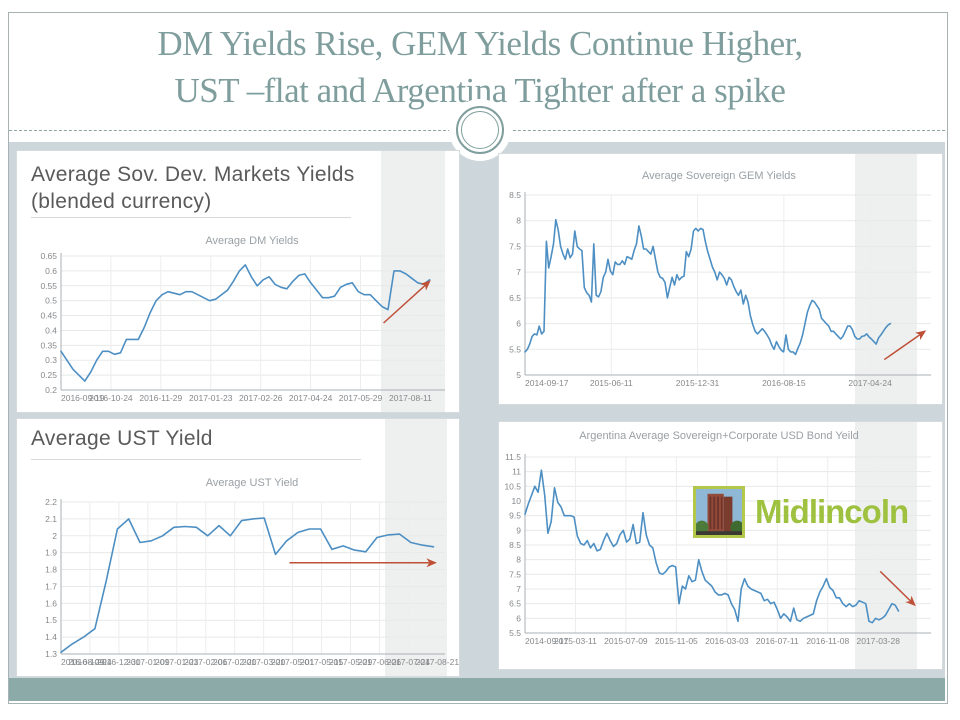 This screenshot has width=960, height=720. I want to click on svg-text: 2016-12-30, so click(119, 662).